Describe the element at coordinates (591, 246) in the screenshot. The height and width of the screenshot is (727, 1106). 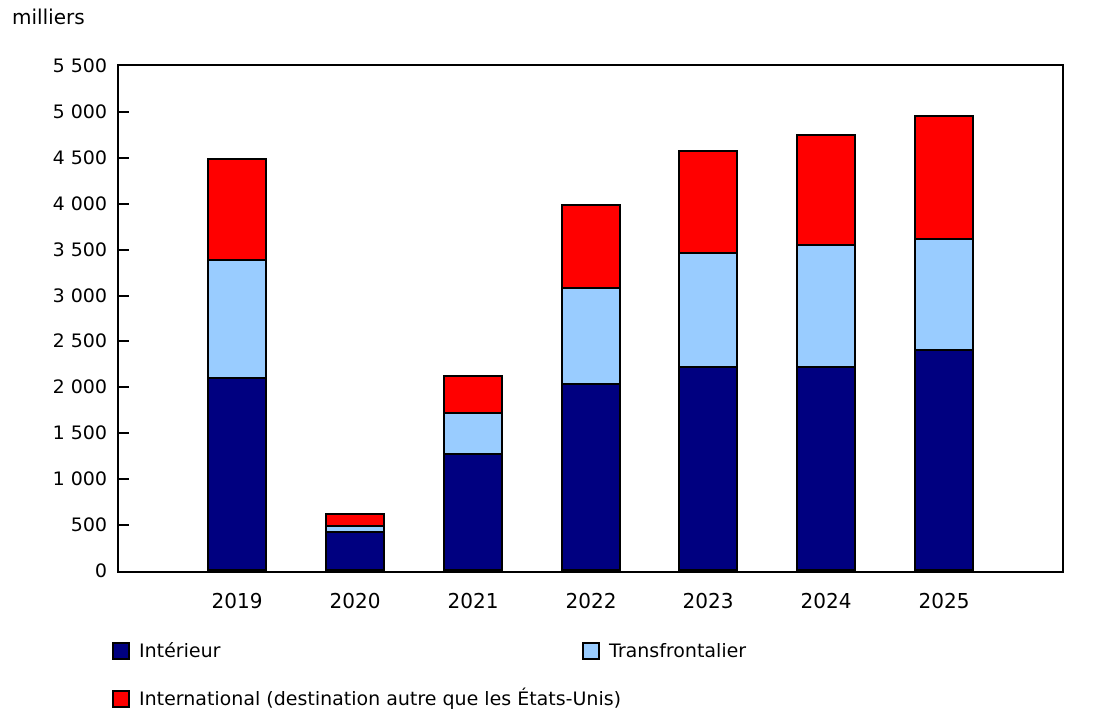
I see `bar-segment-2022-series2` at that location.